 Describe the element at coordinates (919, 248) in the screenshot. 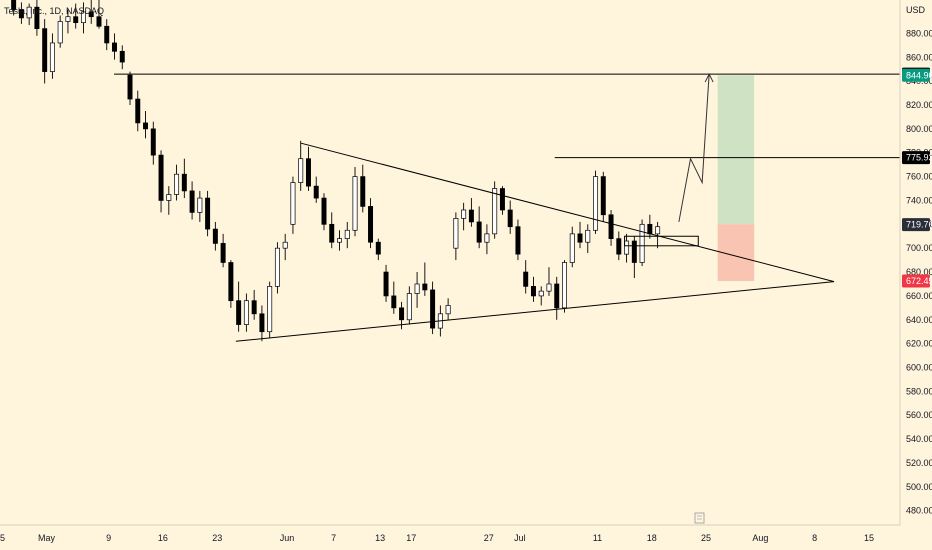

I see `y-tick-label: 700.00` at that location.